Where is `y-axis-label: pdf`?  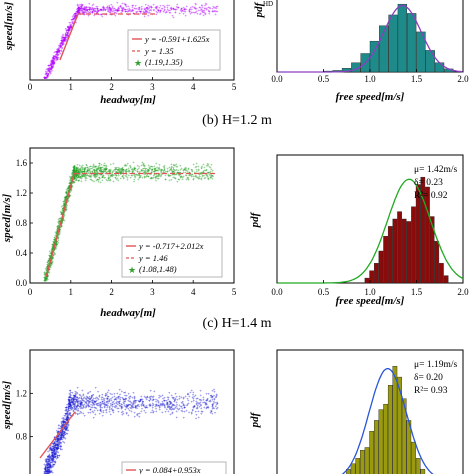 y-axis-label: pdf is located at coordinates (259, 9).